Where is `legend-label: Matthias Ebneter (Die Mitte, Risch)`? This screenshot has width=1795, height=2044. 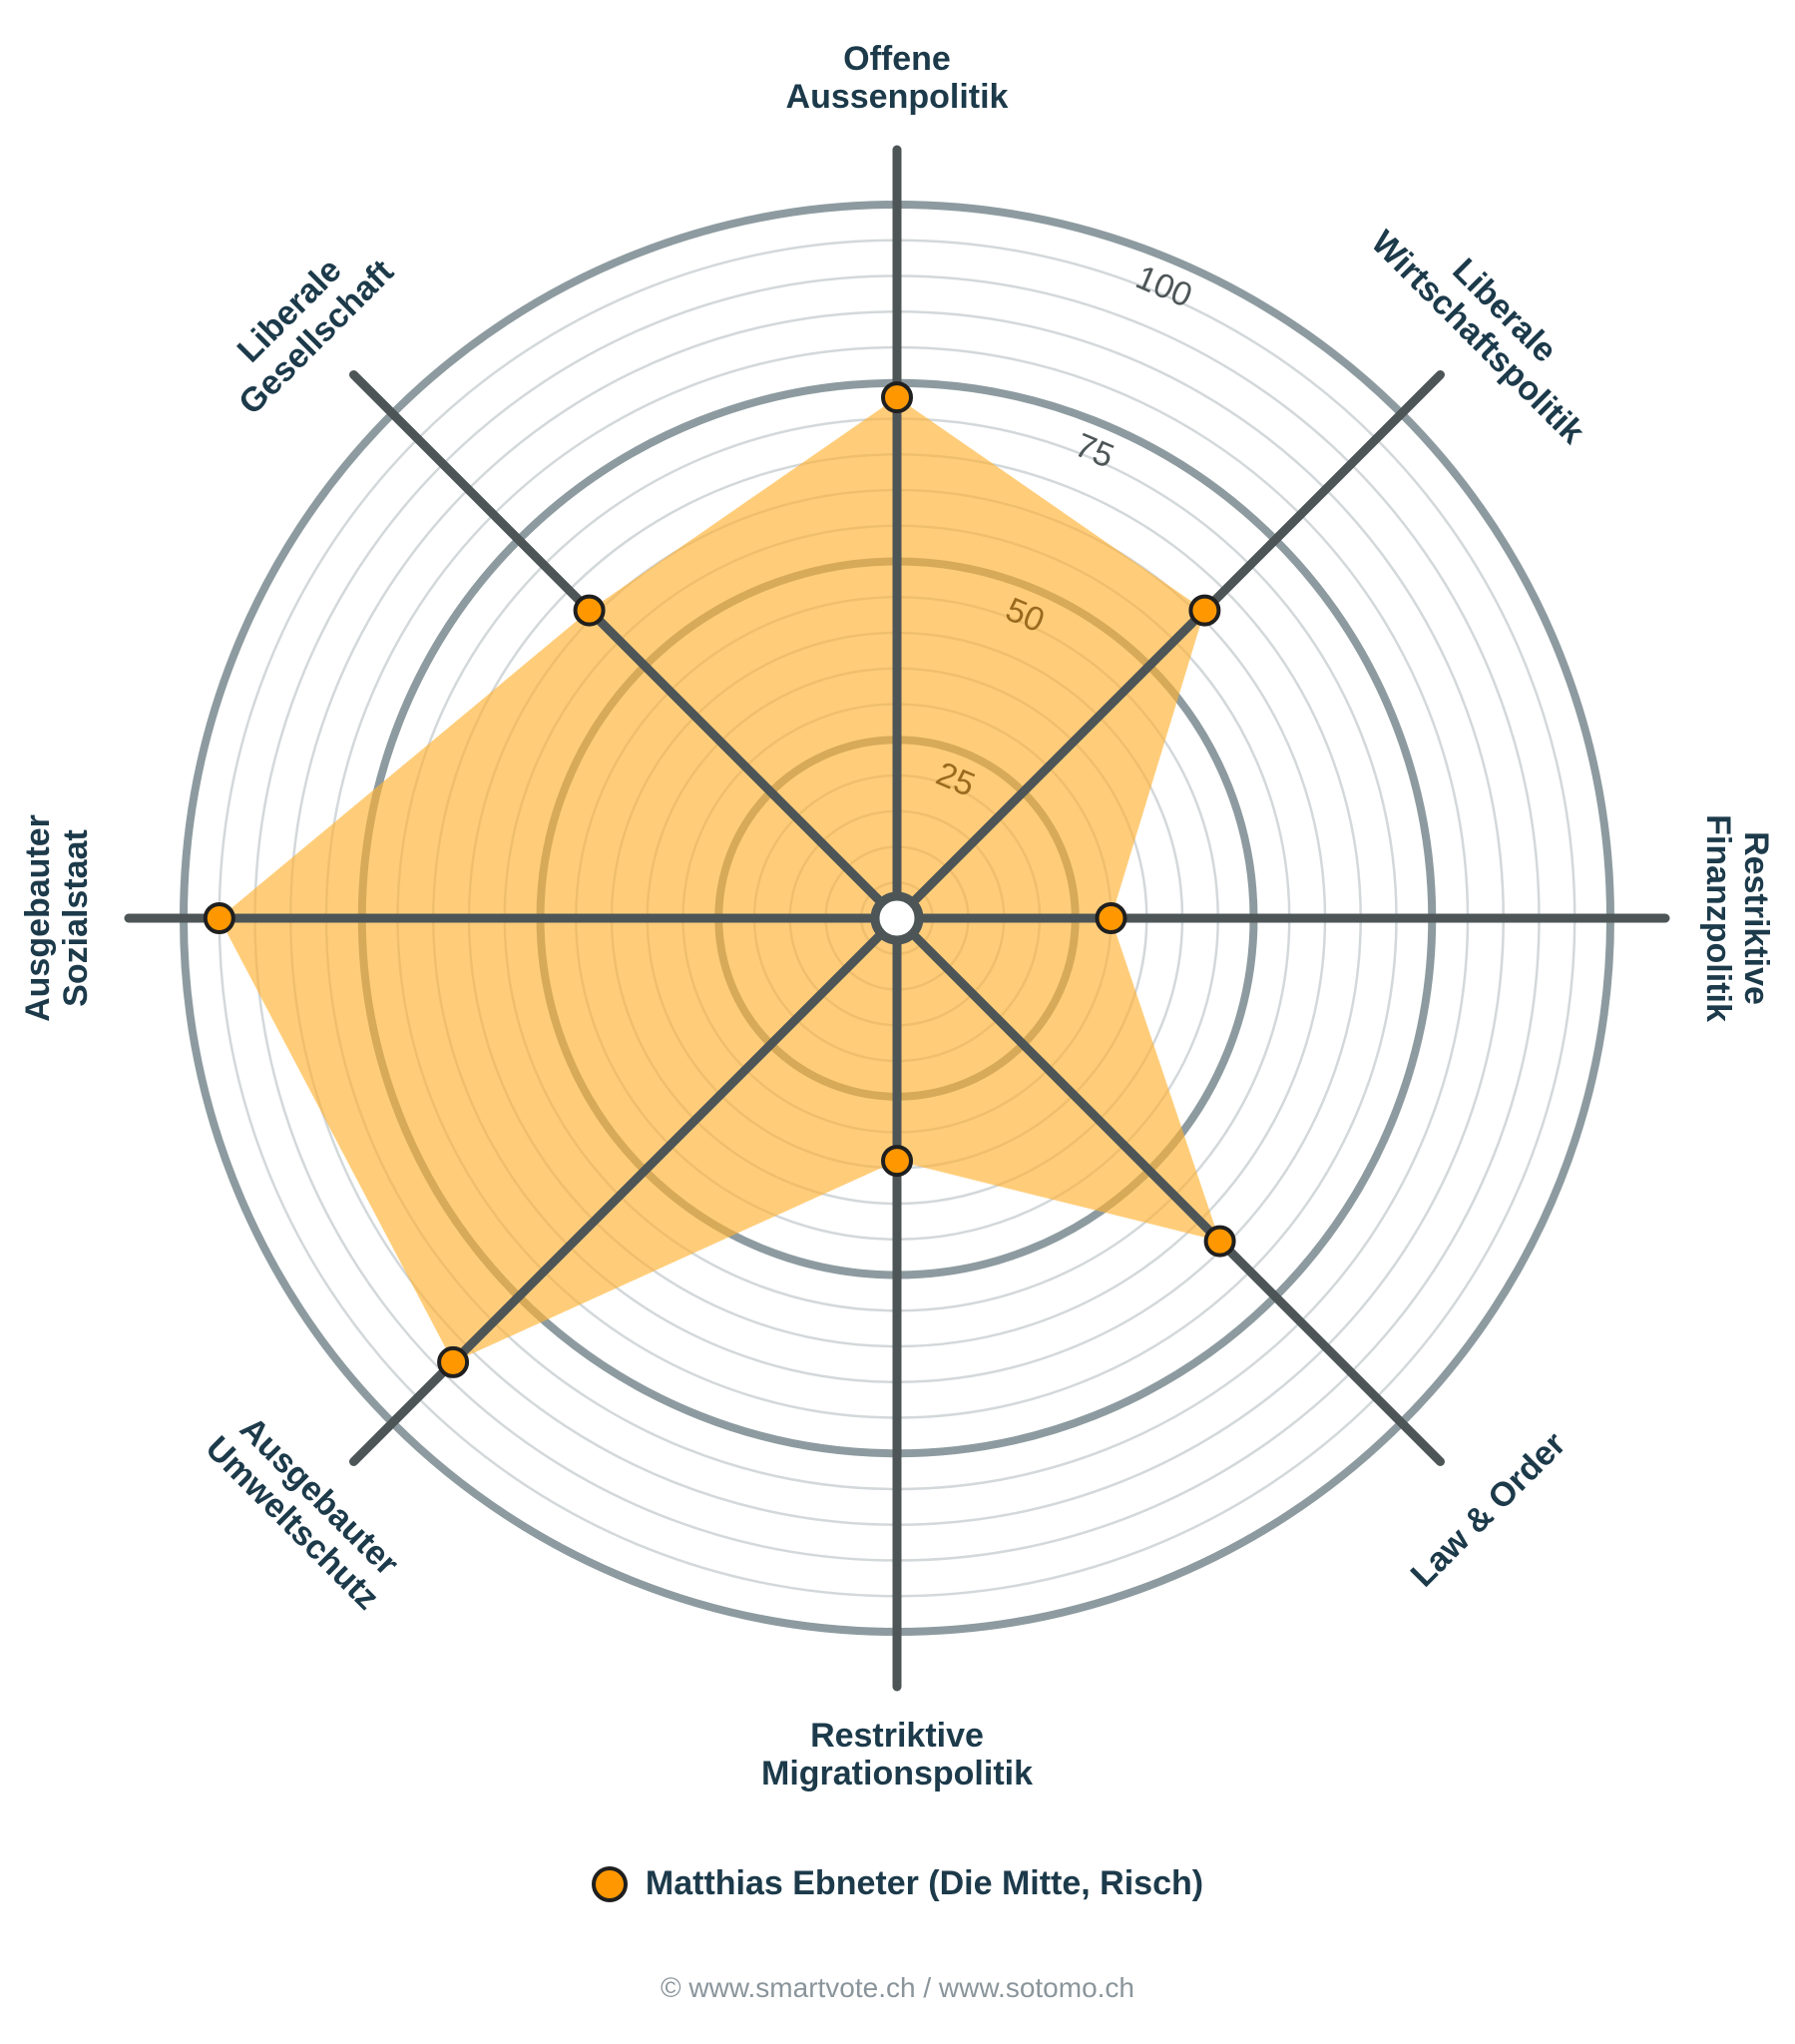 legend-label: Matthias Ebneter (Die Mitte, Risch) is located at coordinates (924, 1883).